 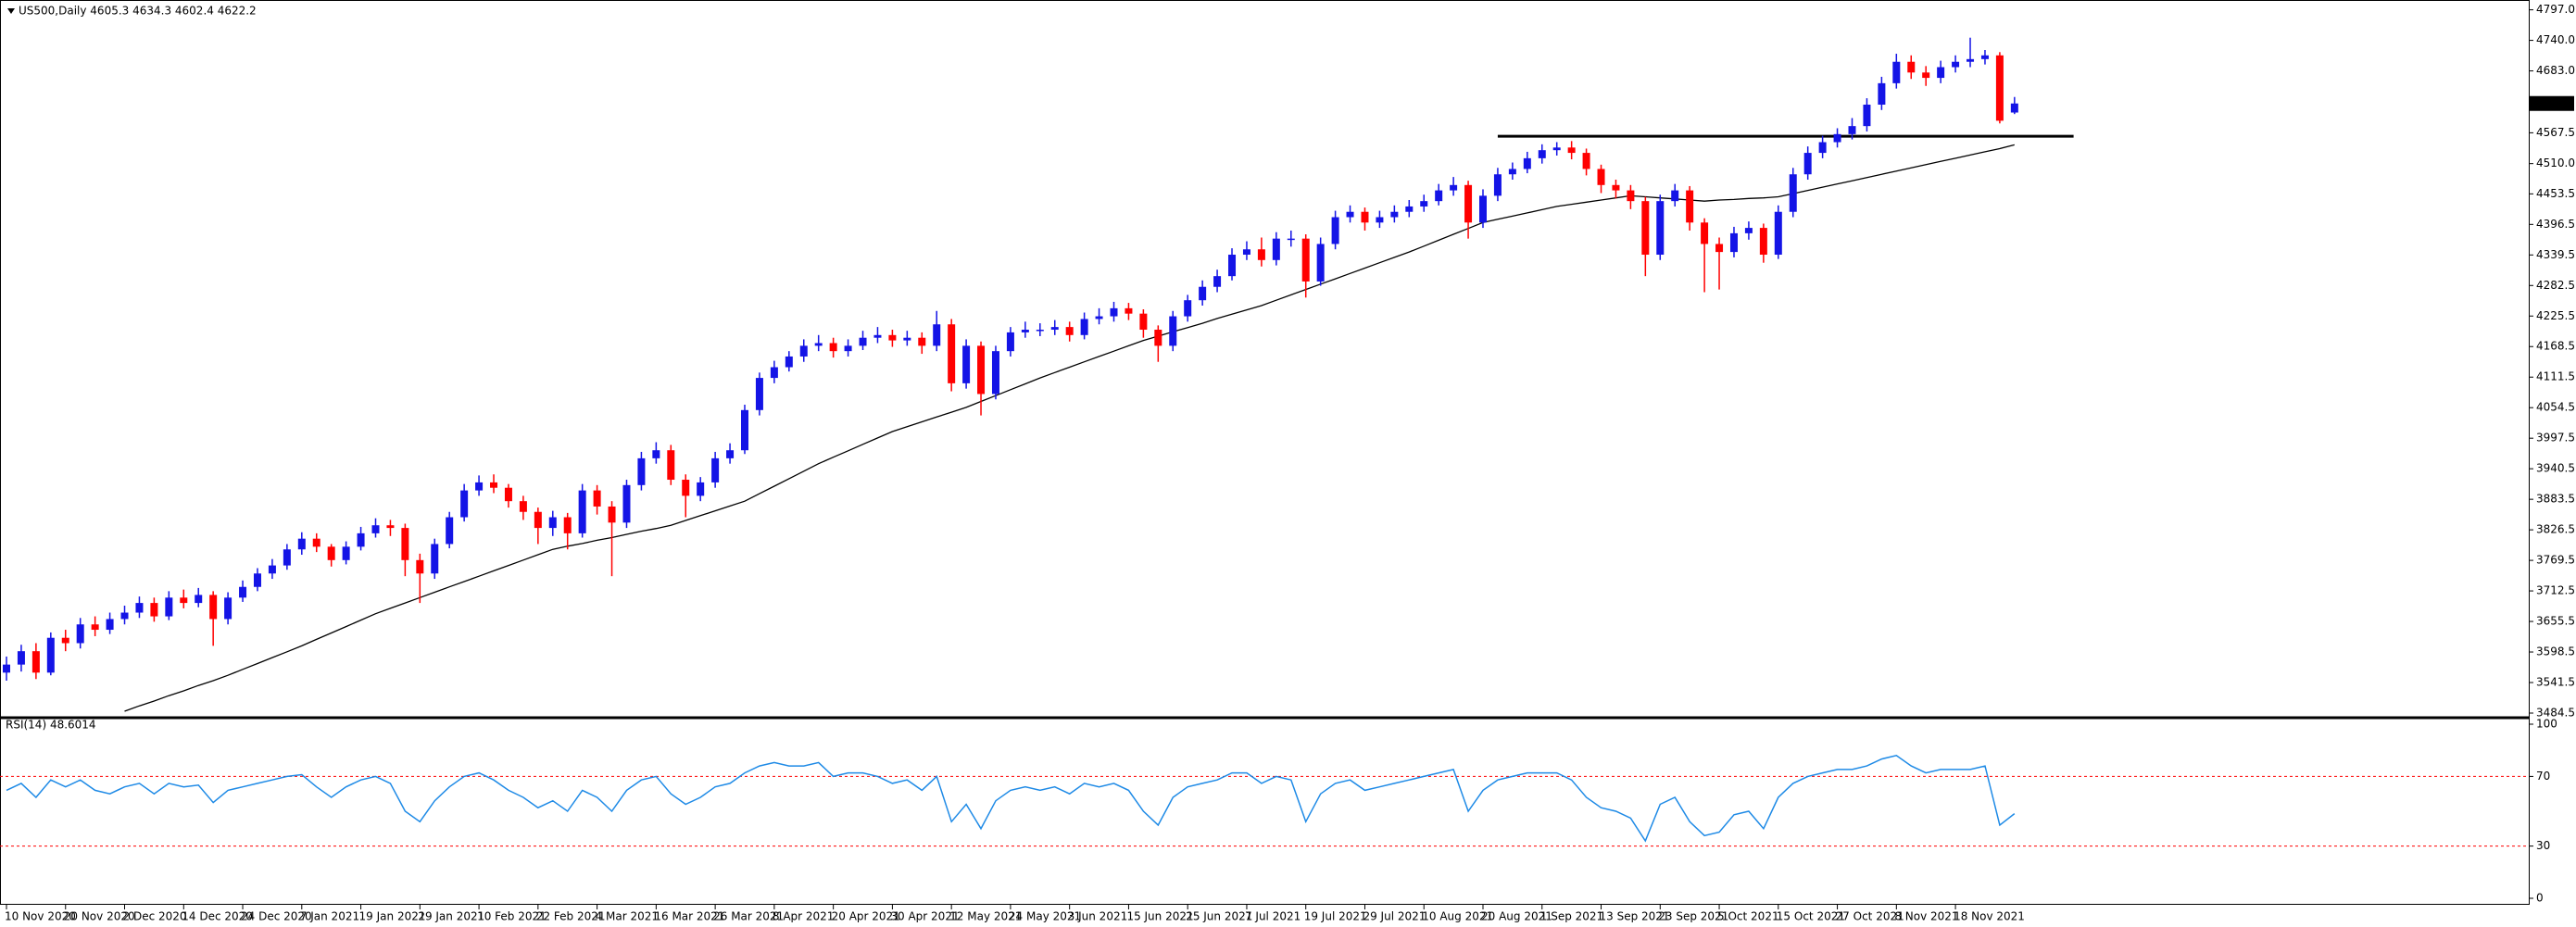 What do you see at coordinates (2555, 529) in the screenshot?
I see `y-tick-label: 3826.5` at bounding box center [2555, 529].